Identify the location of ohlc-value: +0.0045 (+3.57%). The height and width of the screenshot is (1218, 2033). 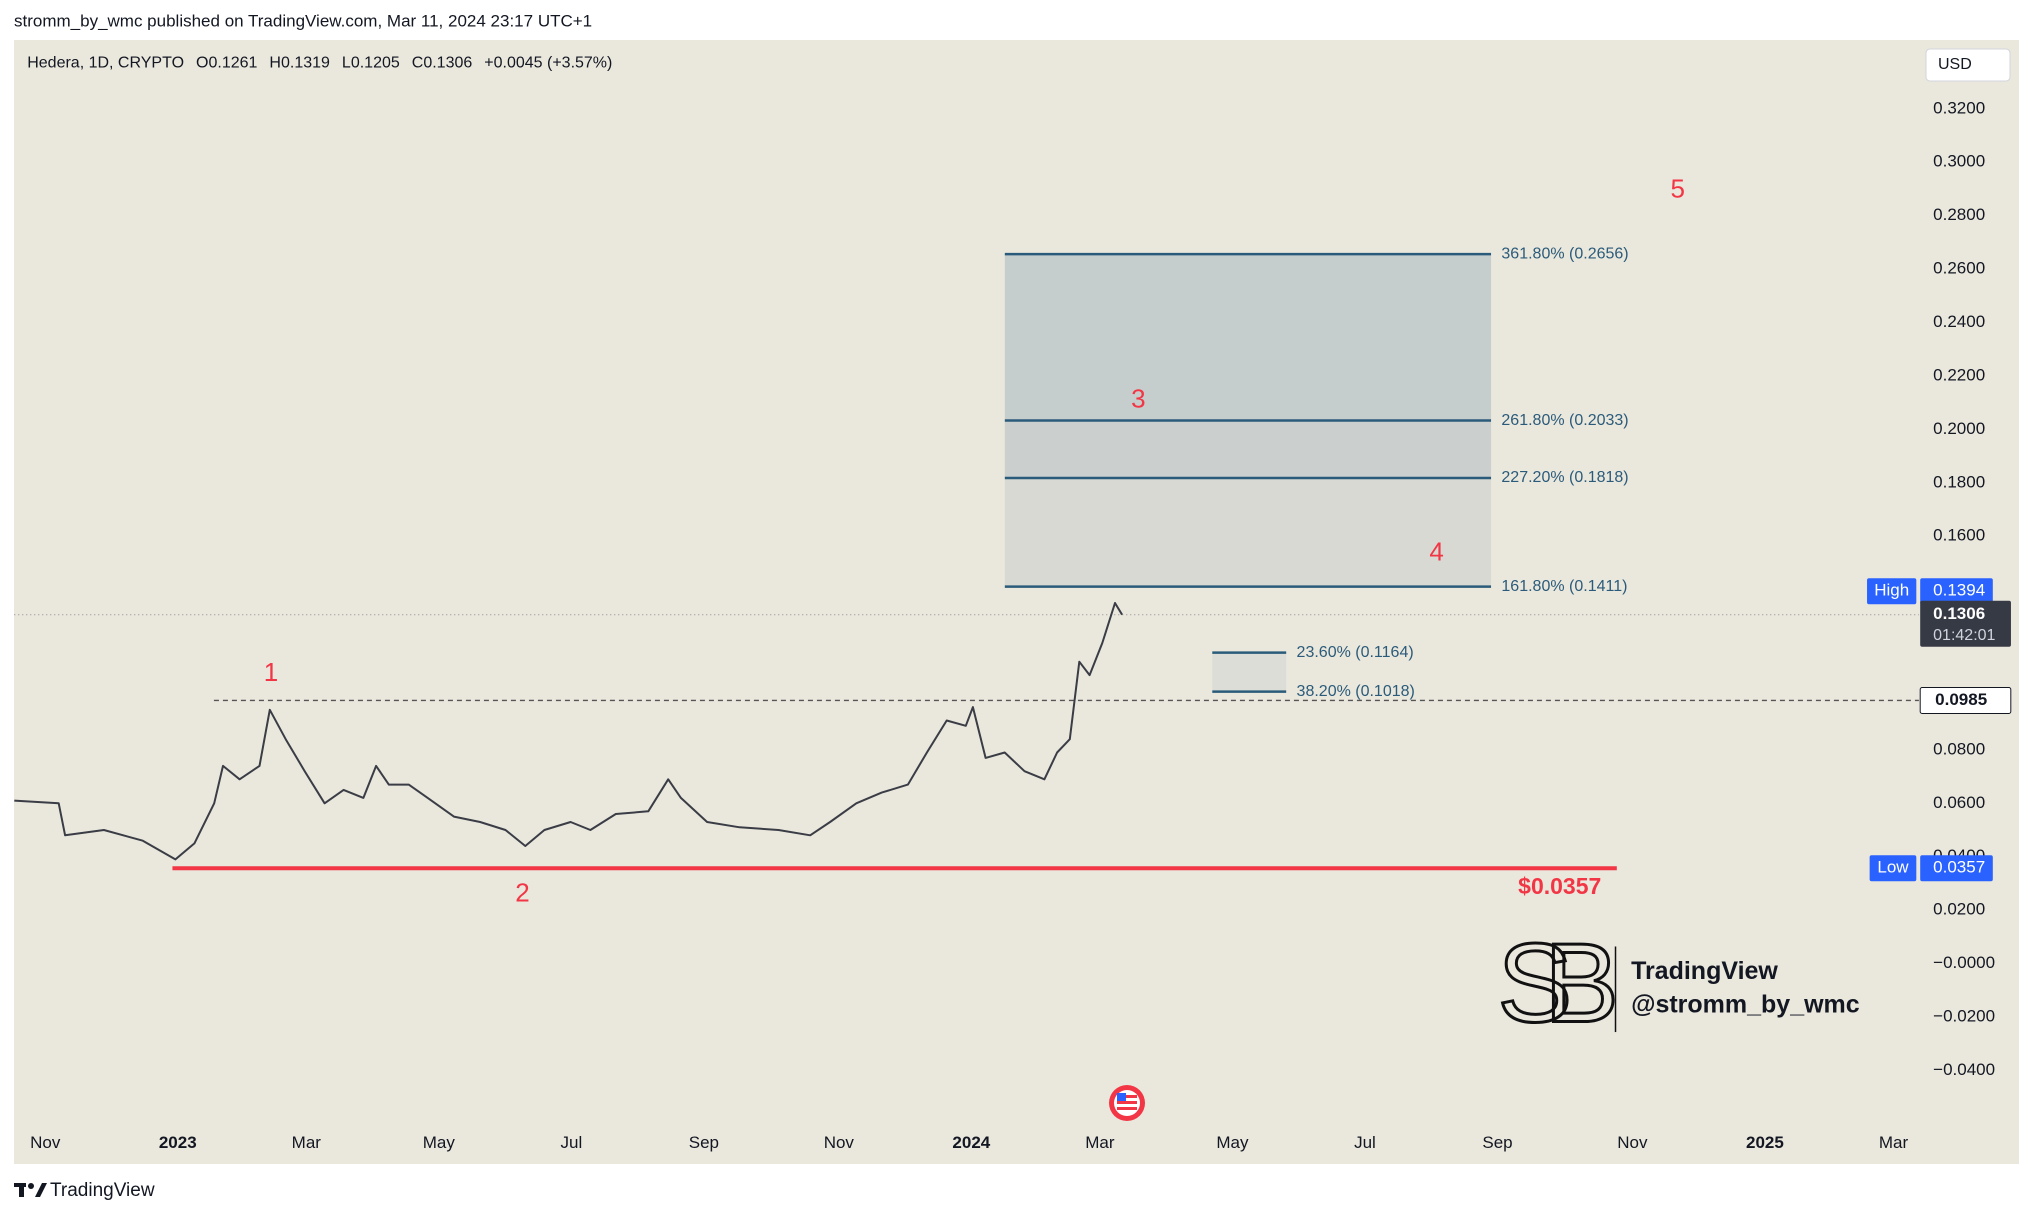
(548, 63).